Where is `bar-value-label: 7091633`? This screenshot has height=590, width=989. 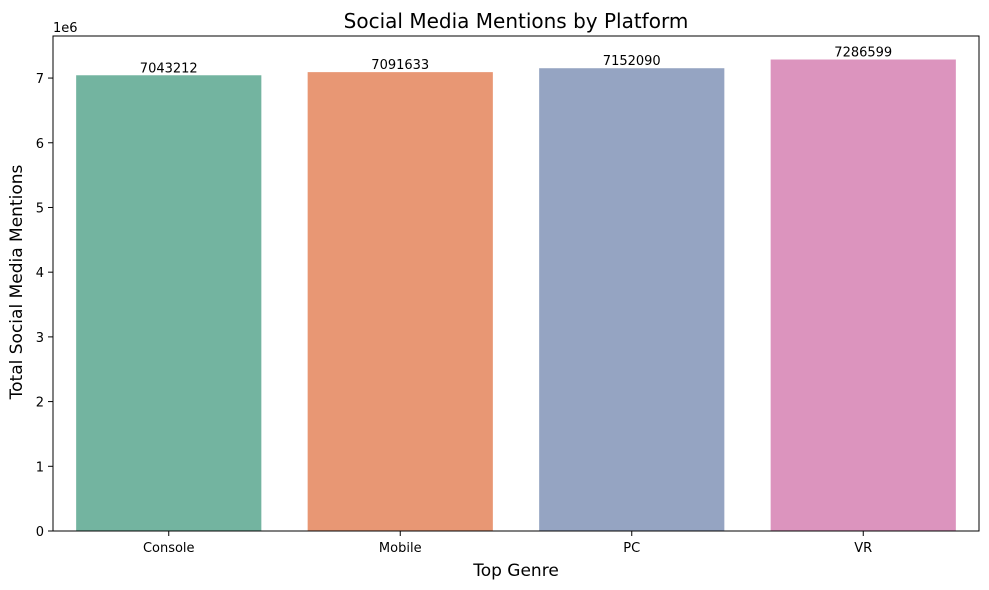 bar-value-label: 7091633 is located at coordinates (400, 65).